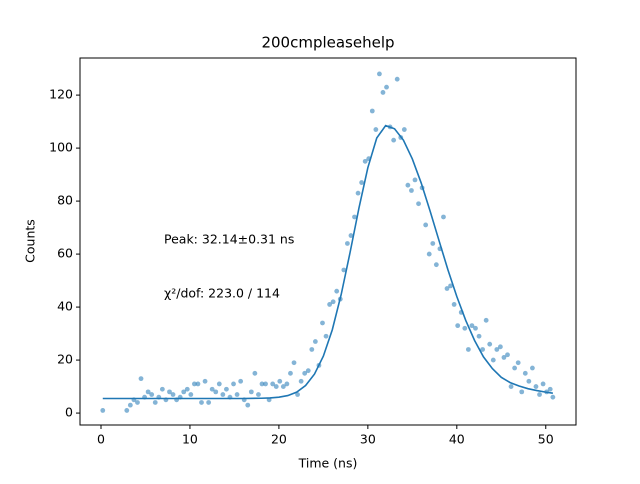 The width and height of the screenshot is (640, 484). What do you see at coordinates (65, 306) in the screenshot?
I see `y-tick-label: 40` at bounding box center [65, 306].